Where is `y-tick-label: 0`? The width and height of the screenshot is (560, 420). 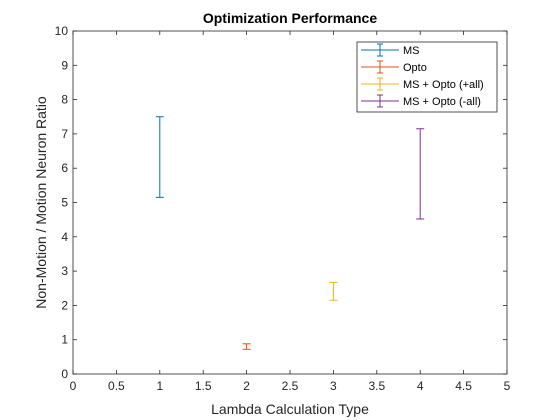
y-tick-label: 0 is located at coordinates (64, 374).